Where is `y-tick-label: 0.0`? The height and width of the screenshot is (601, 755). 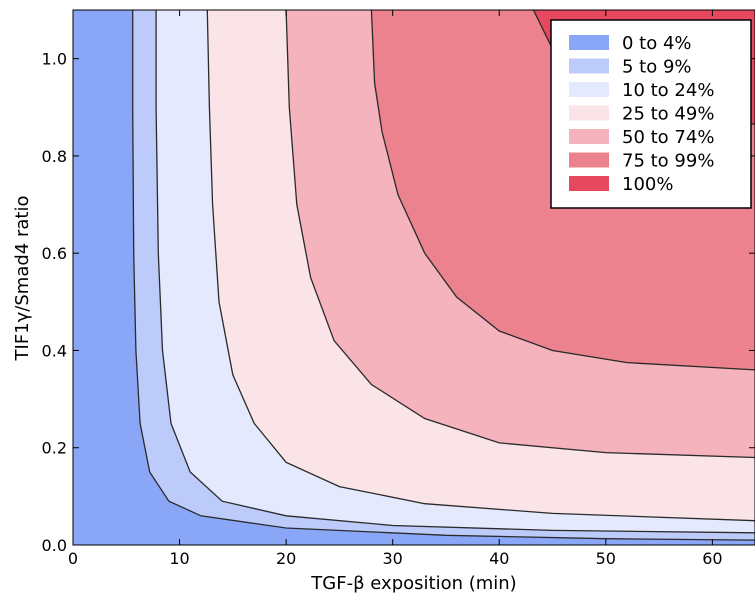 y-tick-label: 0.0 is located at coordinates (54, 545).